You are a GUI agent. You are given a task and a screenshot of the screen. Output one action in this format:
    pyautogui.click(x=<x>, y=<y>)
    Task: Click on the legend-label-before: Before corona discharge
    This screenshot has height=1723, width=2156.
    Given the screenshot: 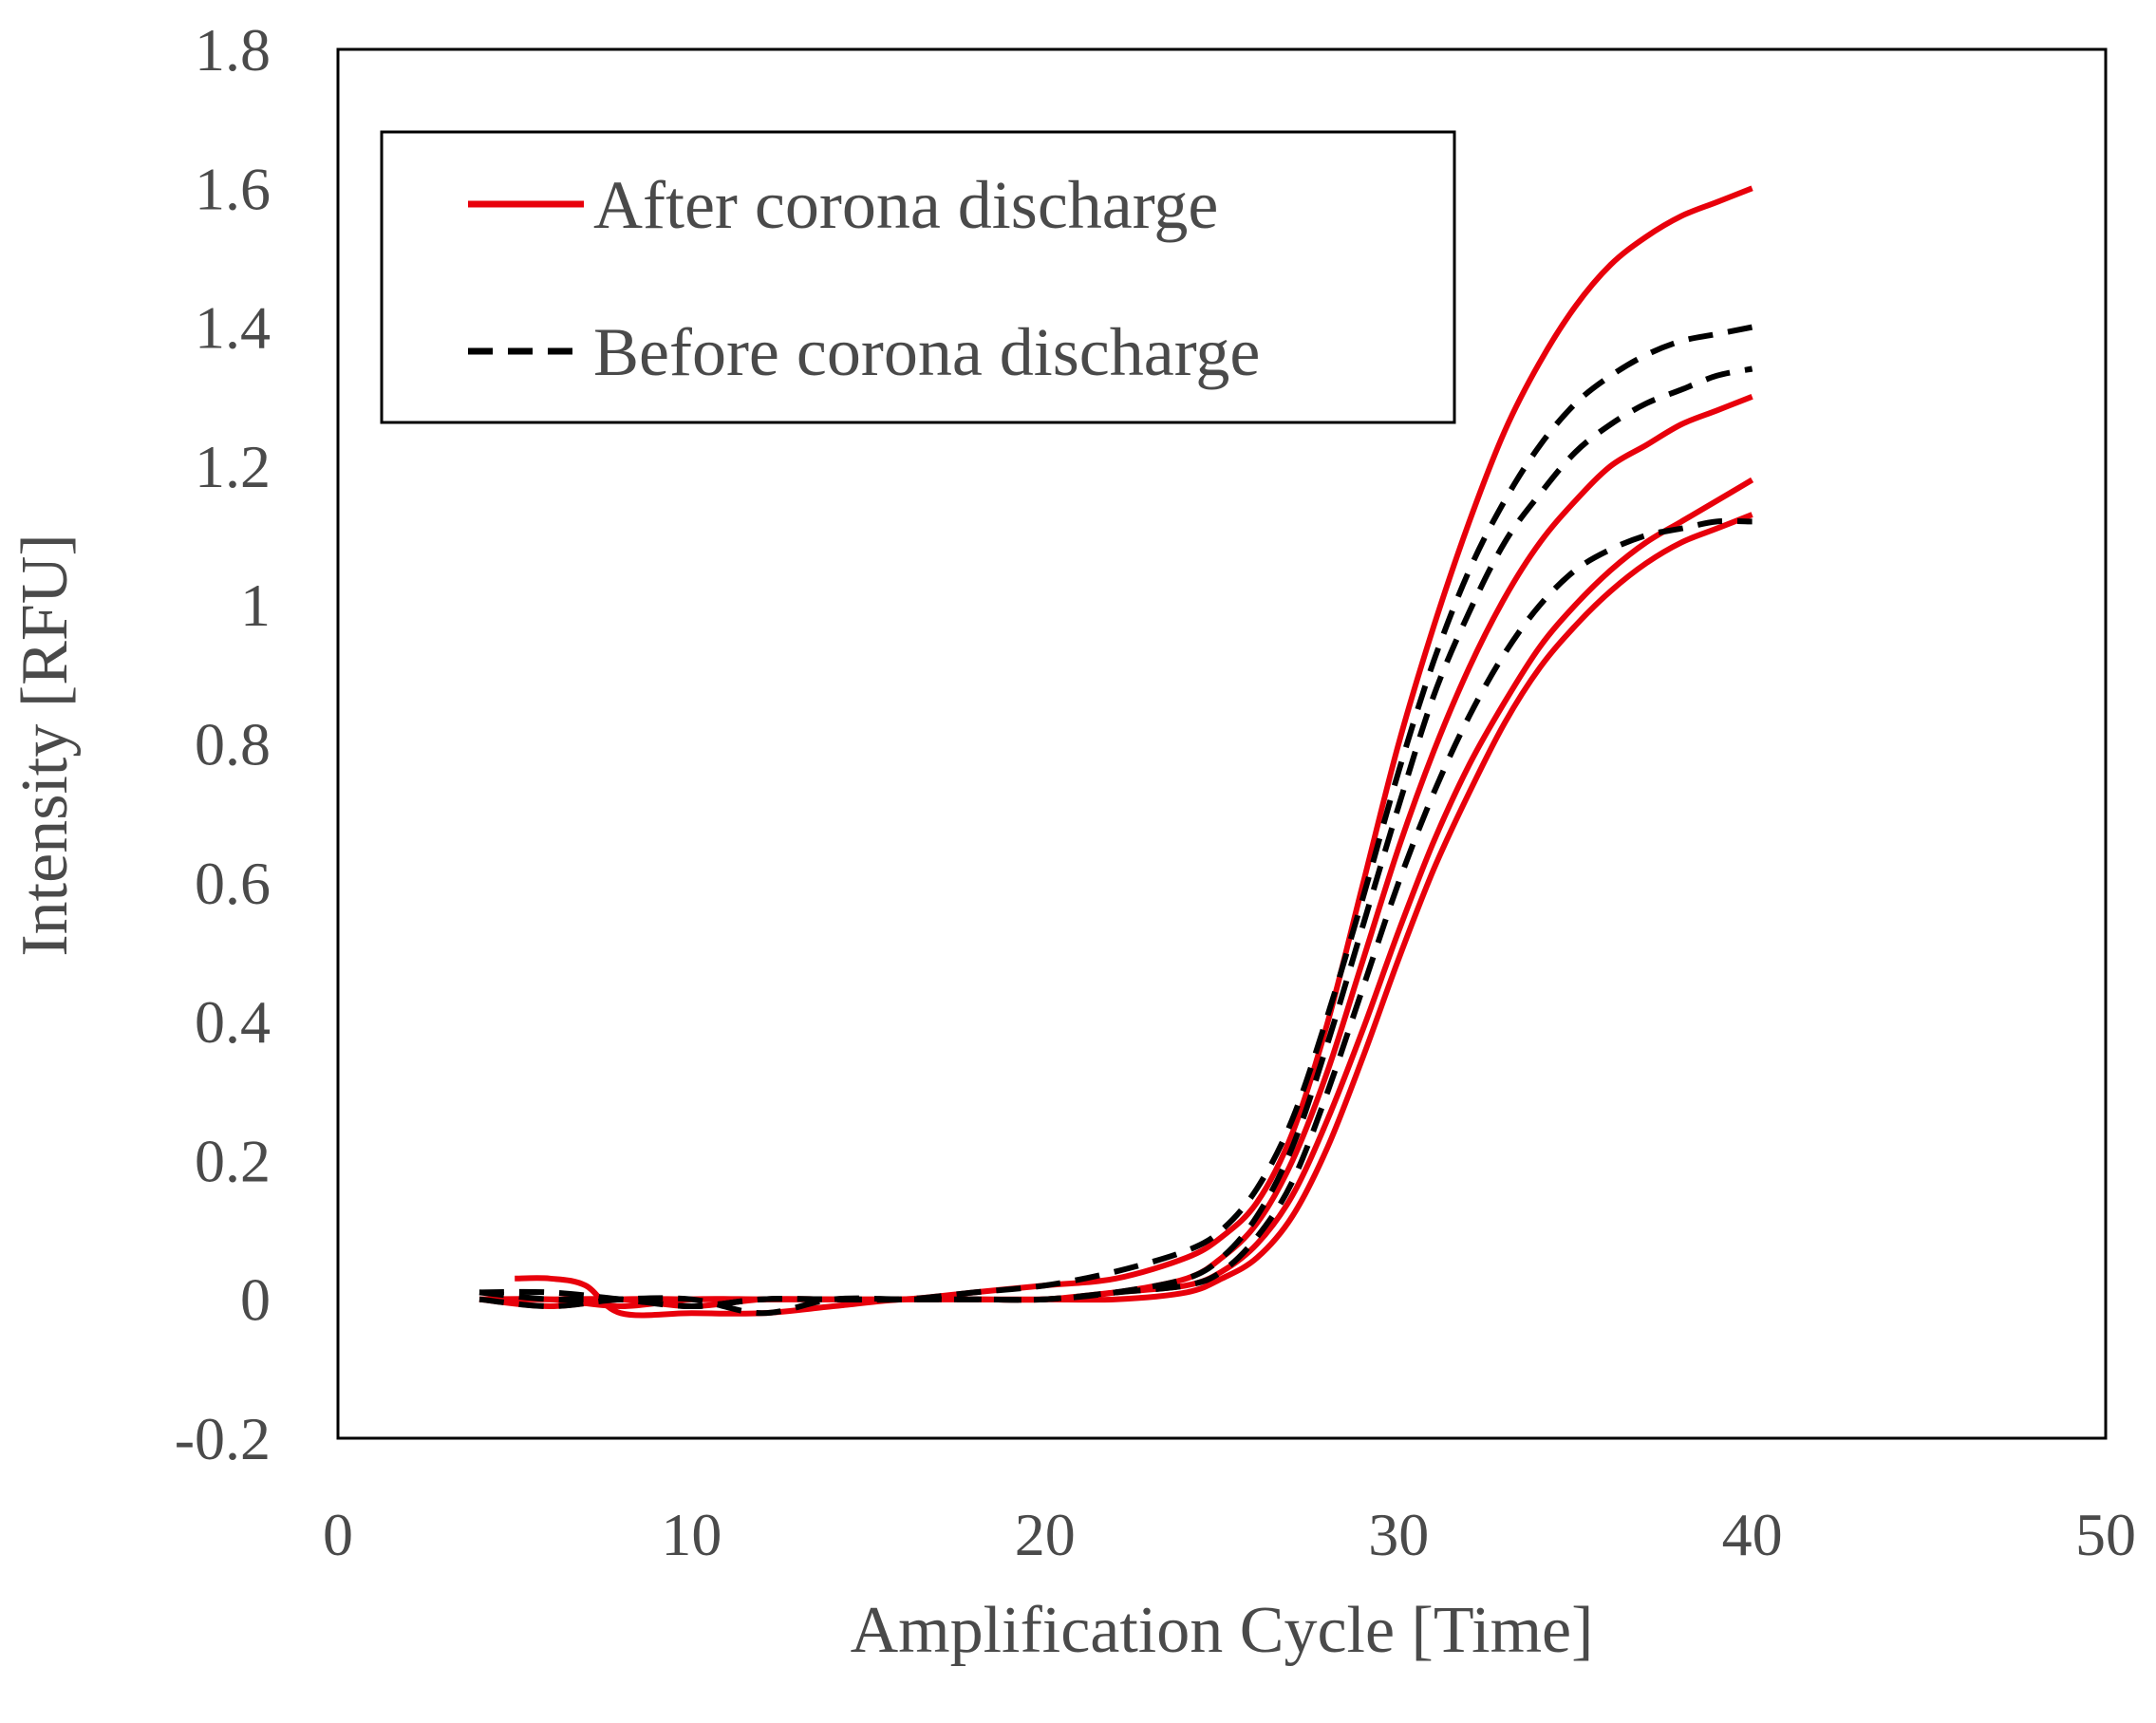 What is the action you would take?
    pyautogui.click(x=926, y=352)
    